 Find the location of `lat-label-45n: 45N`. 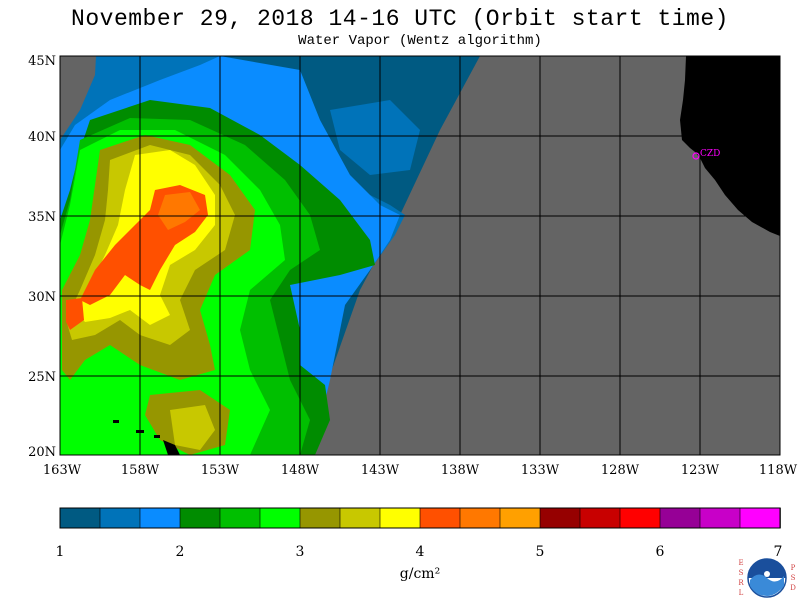

lat-label-45n: 45N is located at coordinates (42, 61).